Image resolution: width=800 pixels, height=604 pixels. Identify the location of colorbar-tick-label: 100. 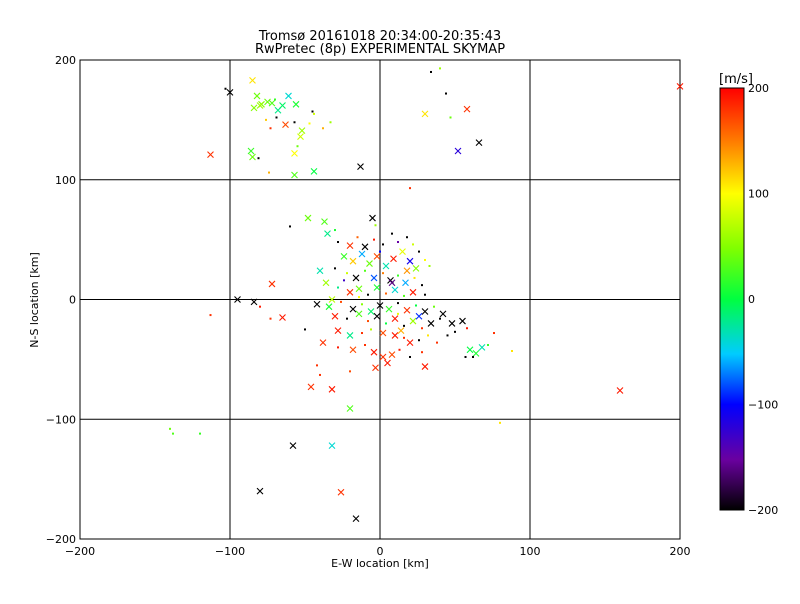
(758, 194).